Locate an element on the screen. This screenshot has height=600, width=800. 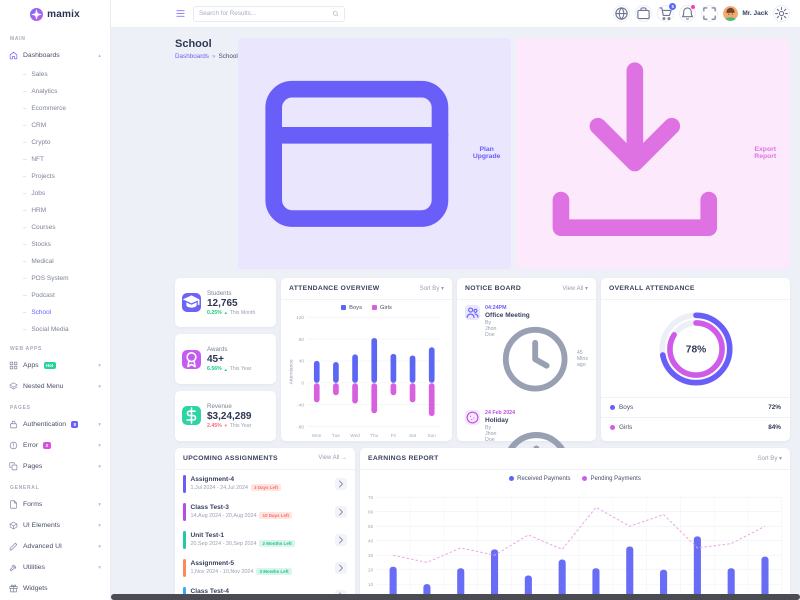
topbar: 5 is located at coordinates (455, 14).